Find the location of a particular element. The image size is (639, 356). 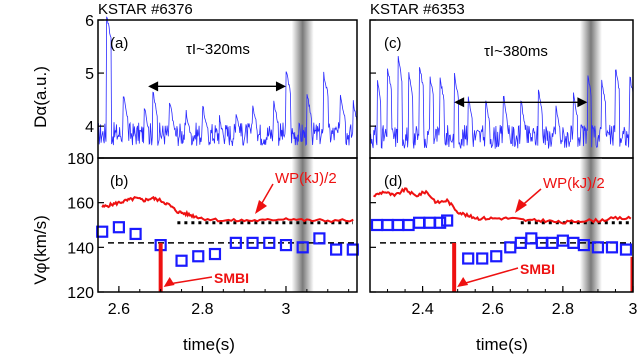

y-tick-label-a: 6 is located at coordinates (89, 21).